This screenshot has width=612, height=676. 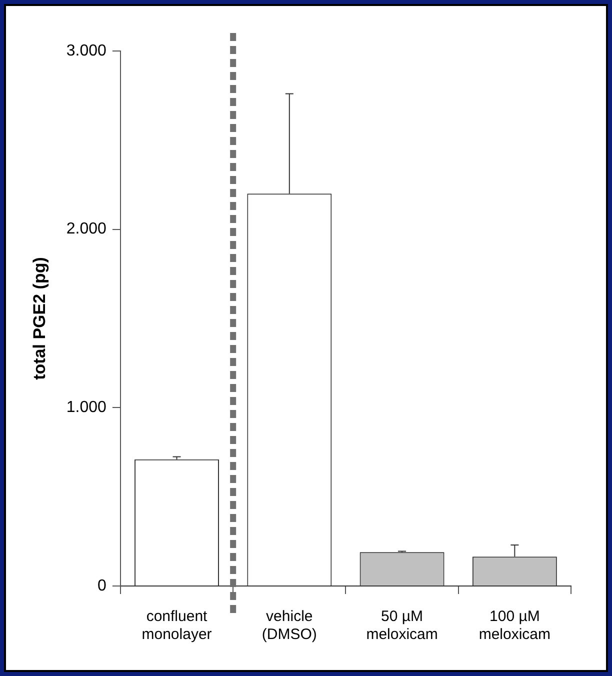 I want to click on x-tick-label: vehicle (DMSO), so click(x=289, y=626).